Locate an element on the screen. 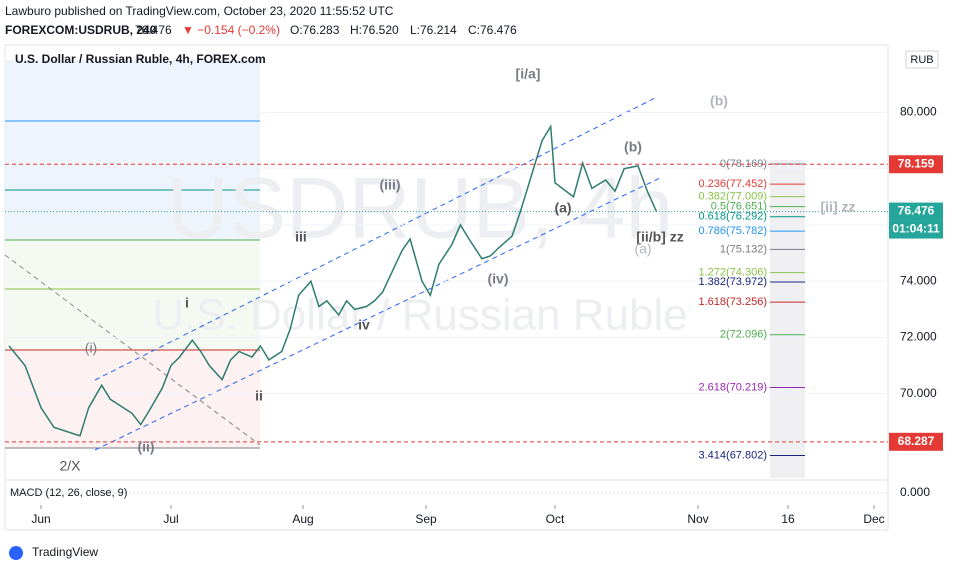  last: 76.476 is located at coordinates (153, 30).